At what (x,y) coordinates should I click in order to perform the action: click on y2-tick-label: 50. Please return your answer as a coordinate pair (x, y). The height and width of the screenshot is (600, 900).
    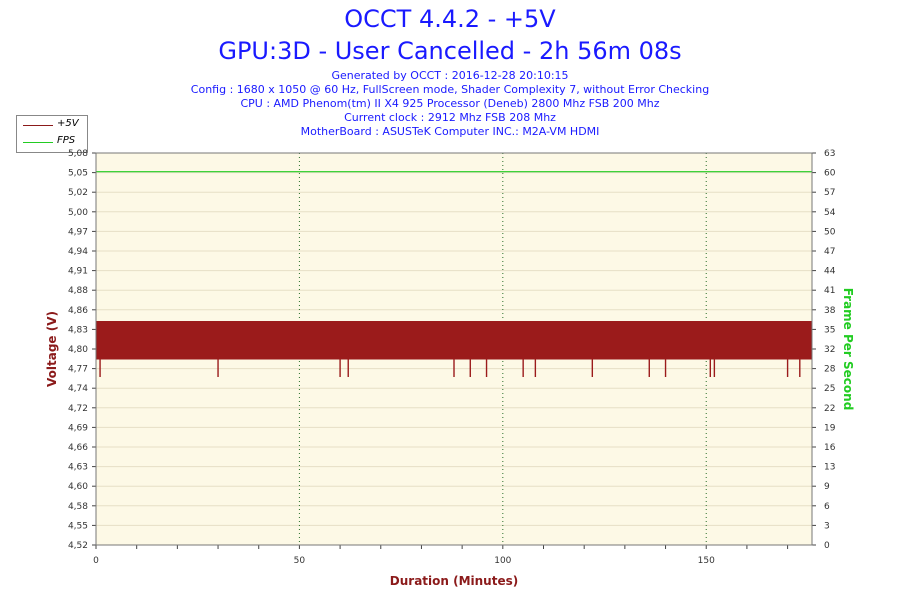
    Looking at the image, I should click on (830, 232).